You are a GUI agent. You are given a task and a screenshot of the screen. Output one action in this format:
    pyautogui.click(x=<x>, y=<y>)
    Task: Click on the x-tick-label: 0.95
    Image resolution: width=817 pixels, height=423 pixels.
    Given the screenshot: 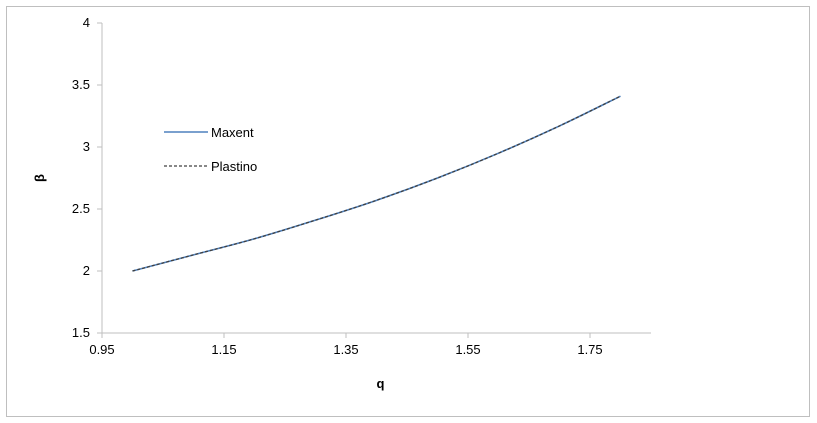 What is the action you would take?
    pyautogui.click(x=101, y=349)
    